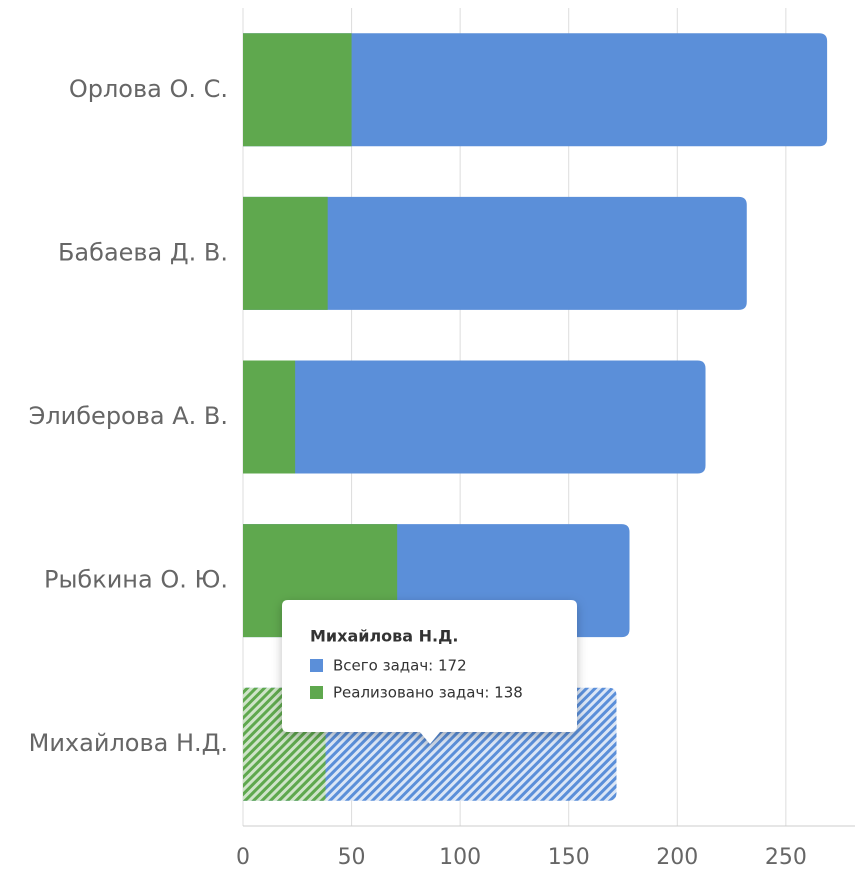 This screenshot has height=879, width=858. I want to click on y-tick-label: Рыбкина О. Ю., so click(136, 580).